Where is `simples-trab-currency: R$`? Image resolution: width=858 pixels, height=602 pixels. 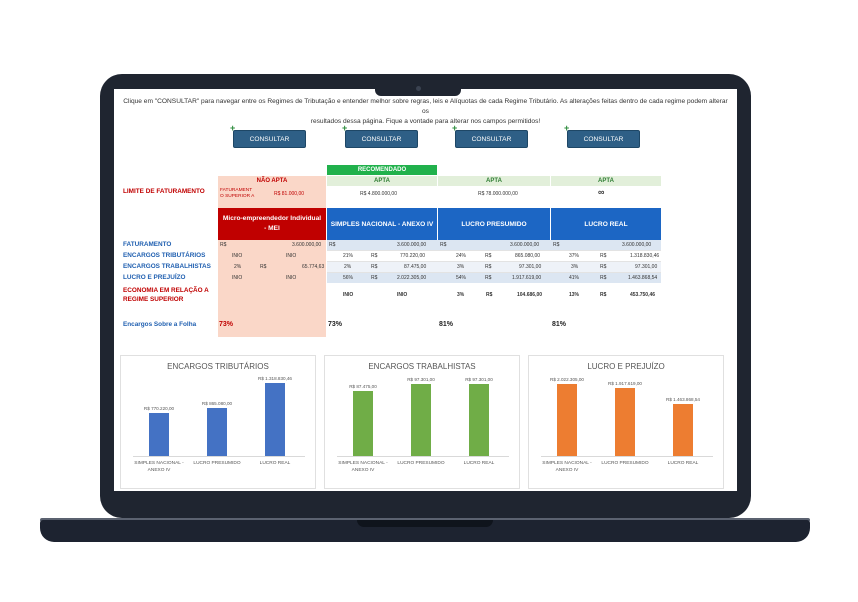 simples-trab-currency: R$ is located at coordinates (374, 267).